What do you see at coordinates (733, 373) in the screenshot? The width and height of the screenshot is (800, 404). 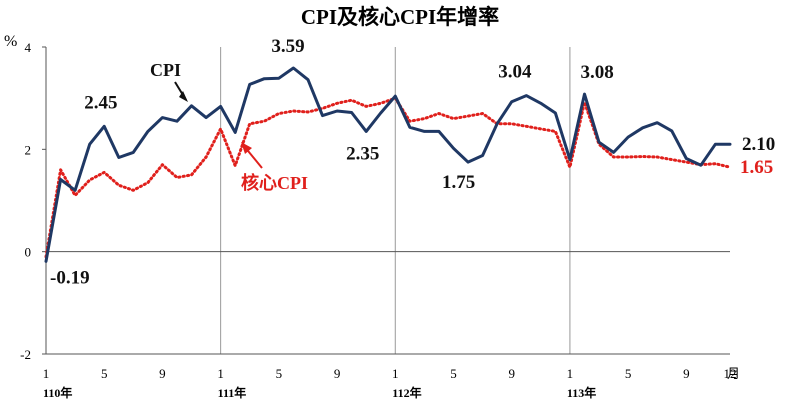 I see `x-unit-label: 月` at bounding box center [733, 373].